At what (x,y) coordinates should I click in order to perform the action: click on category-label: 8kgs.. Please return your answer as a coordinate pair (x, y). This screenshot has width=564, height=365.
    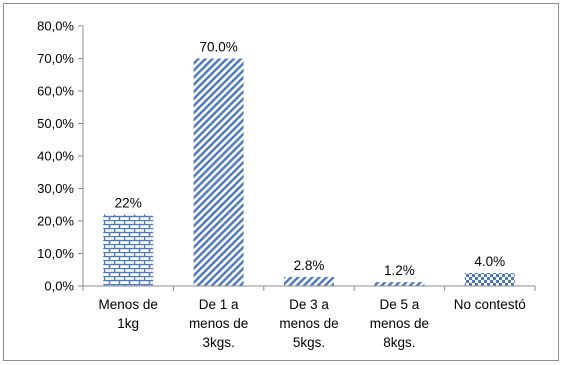
    Looking at the image, I should click on (399, 342).